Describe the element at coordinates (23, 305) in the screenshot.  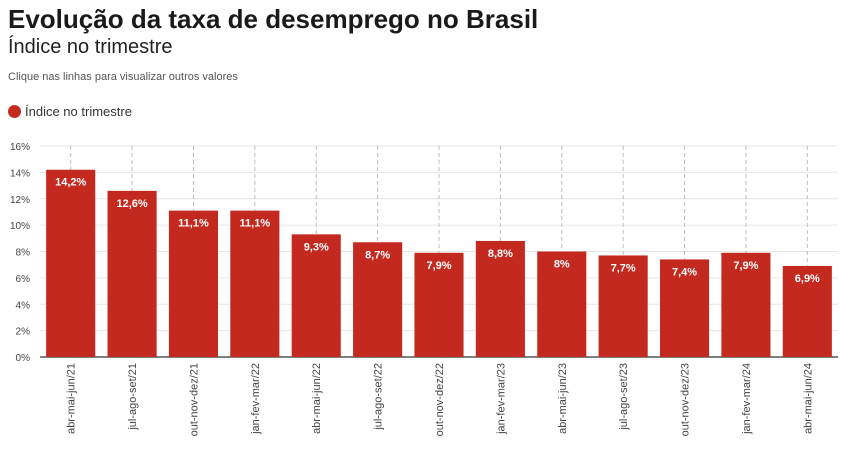
I see `y-tick-label: 4%` at that location.